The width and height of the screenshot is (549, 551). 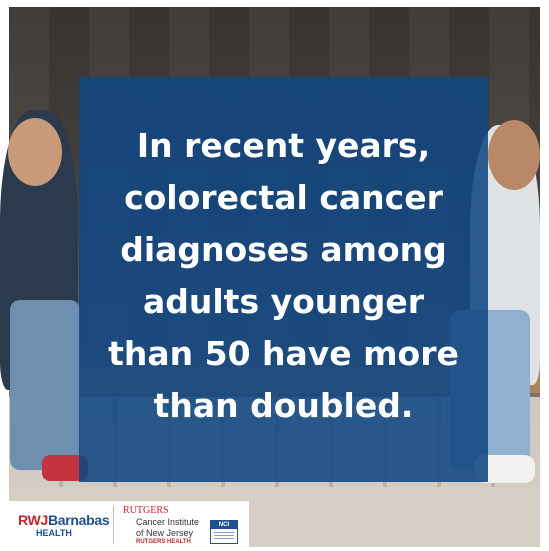 What do you see at coordinates (146, 510) in the screenshot?
I see `rutgers-wordmark: RUTGERS` at bounding box center [146, 510].